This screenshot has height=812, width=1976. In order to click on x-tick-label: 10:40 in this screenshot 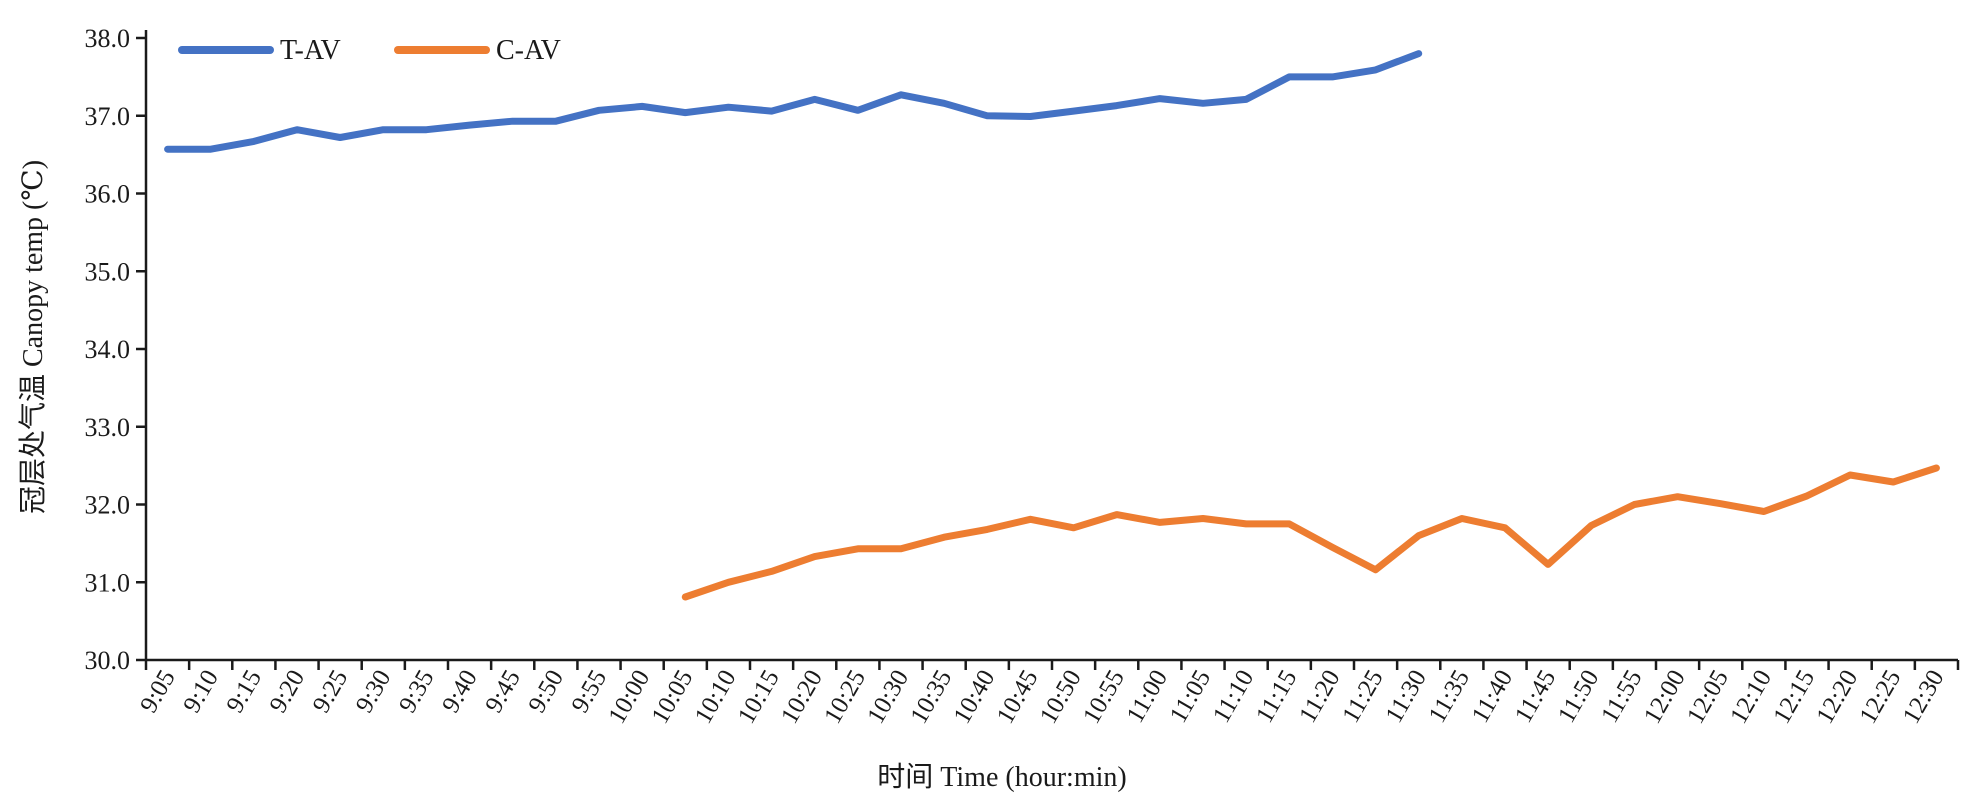, I will do `click(975, 696)`.